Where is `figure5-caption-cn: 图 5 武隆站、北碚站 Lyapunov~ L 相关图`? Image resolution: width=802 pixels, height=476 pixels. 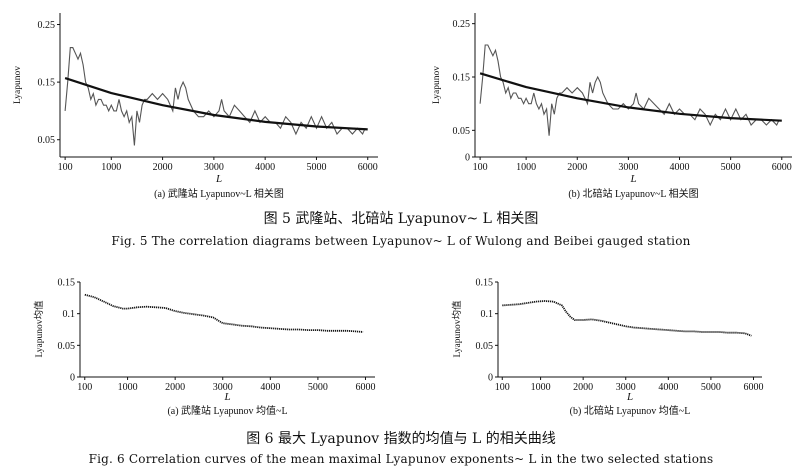
figure5-caption-cn: 图 5 武隆站、北碚站 Lyapunov~ L 相关图 is located at coordinates (401, 219).